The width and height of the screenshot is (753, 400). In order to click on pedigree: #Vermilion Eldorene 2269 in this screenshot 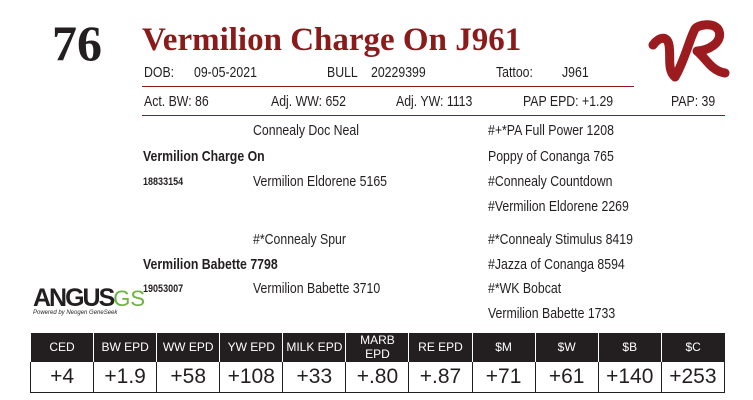, I will do `click(558, 206)`.